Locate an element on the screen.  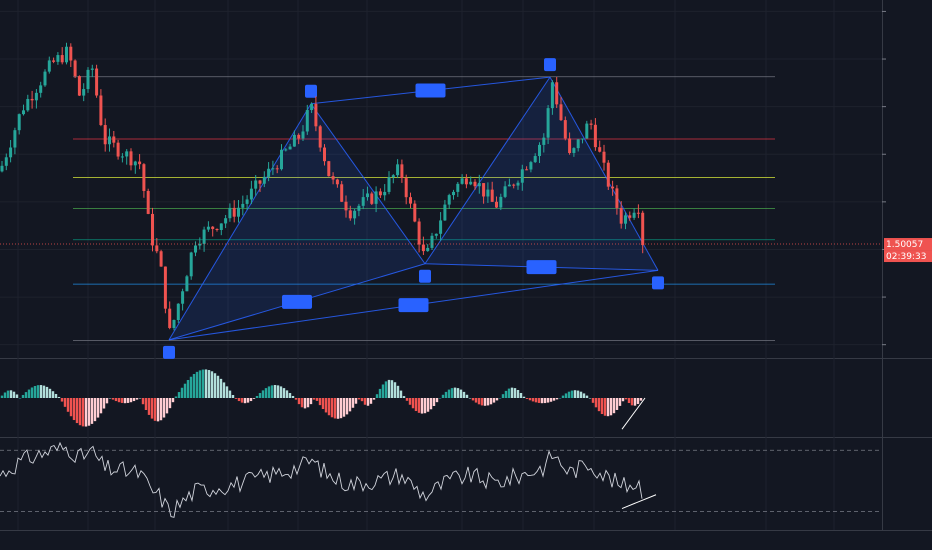
pattern-leg-xa is located at coordinates (240, 222).